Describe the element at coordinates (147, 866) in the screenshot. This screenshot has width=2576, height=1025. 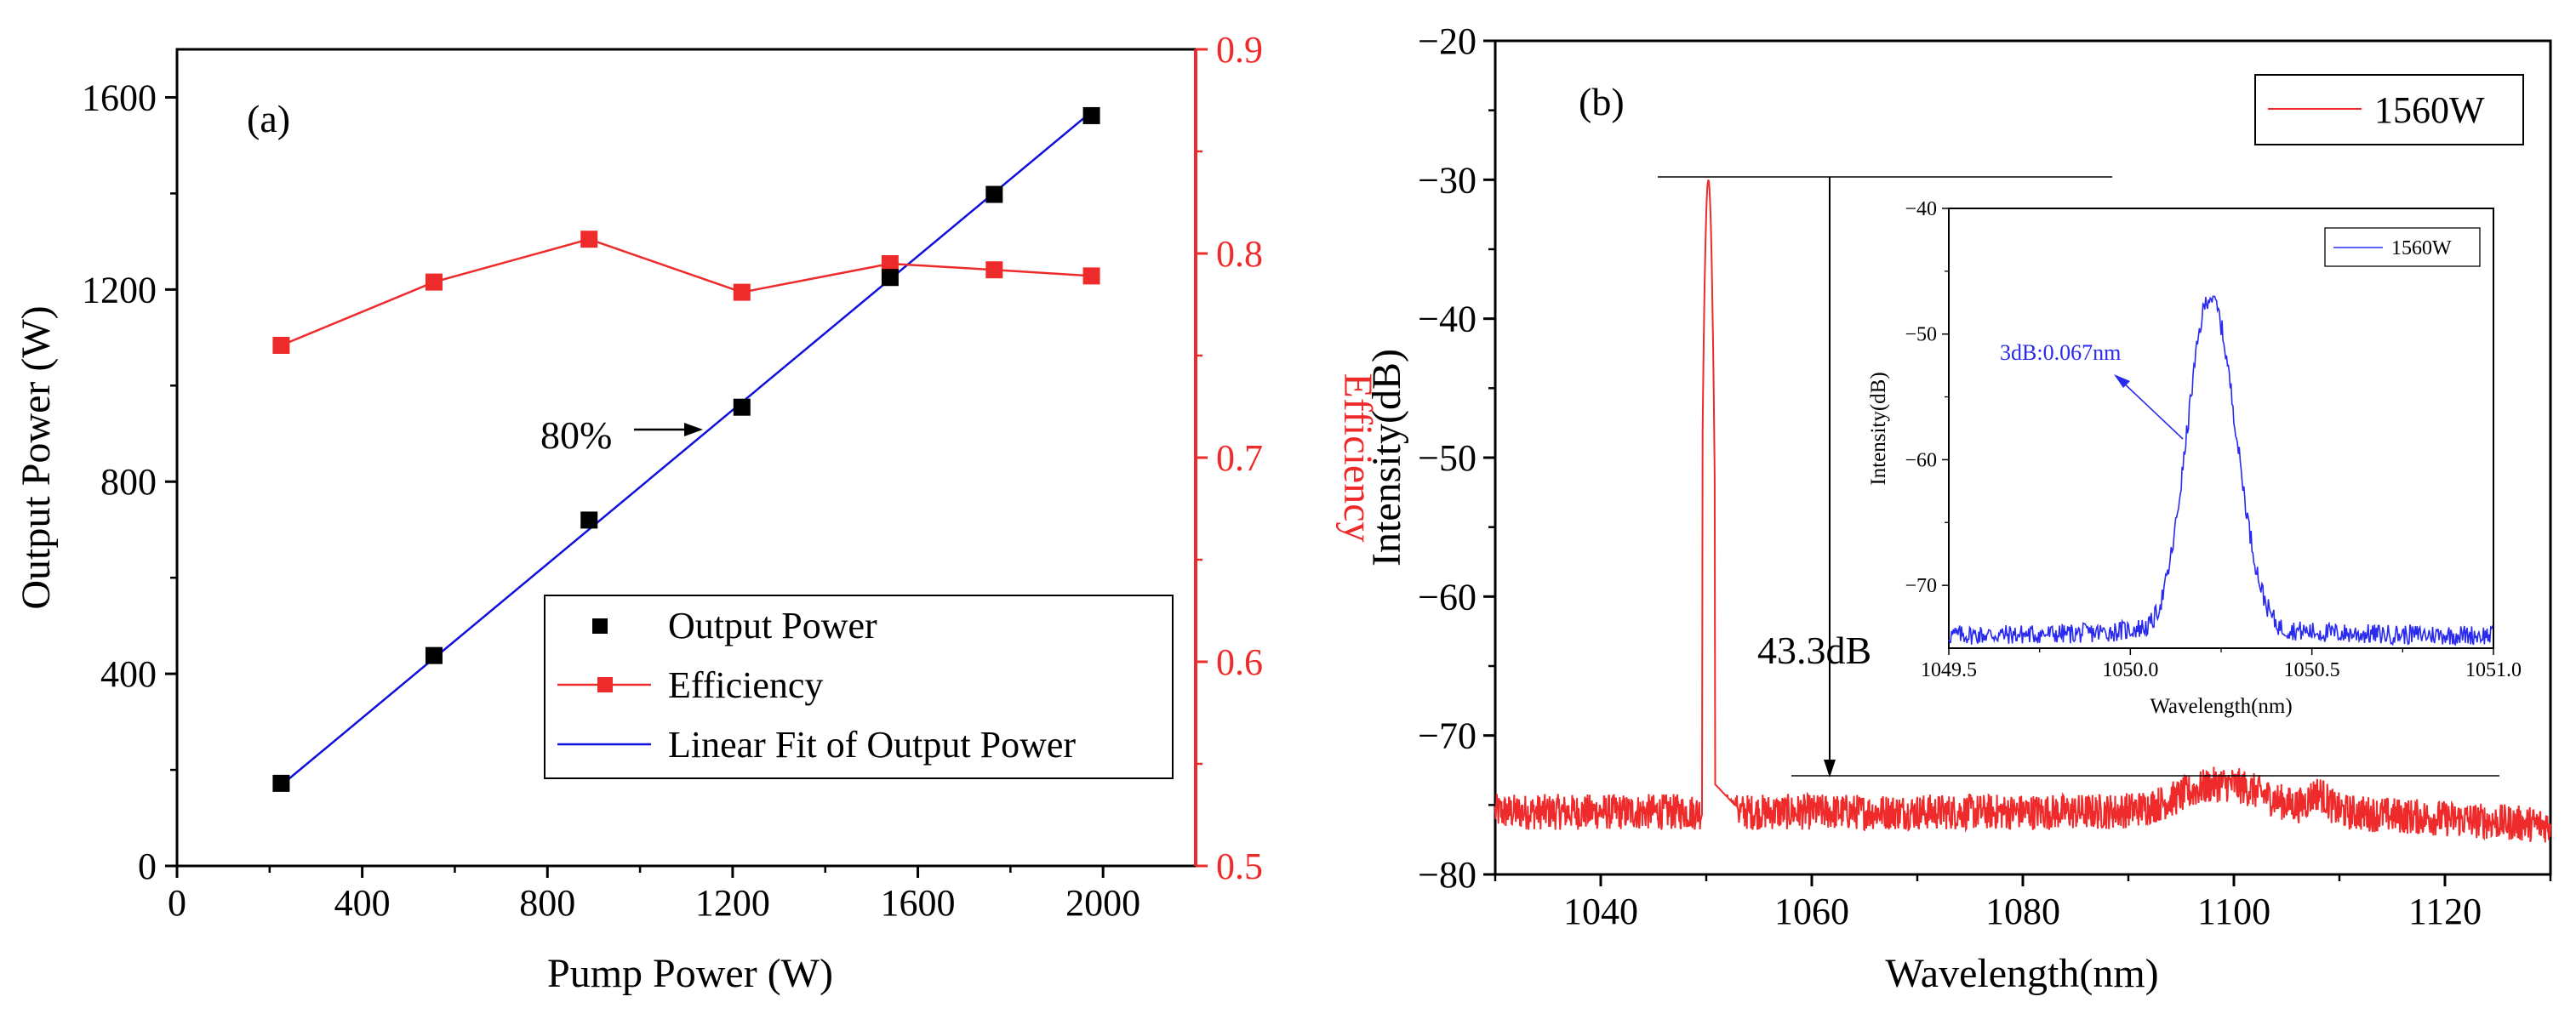
I see `y-tick-label: 0` at that location.